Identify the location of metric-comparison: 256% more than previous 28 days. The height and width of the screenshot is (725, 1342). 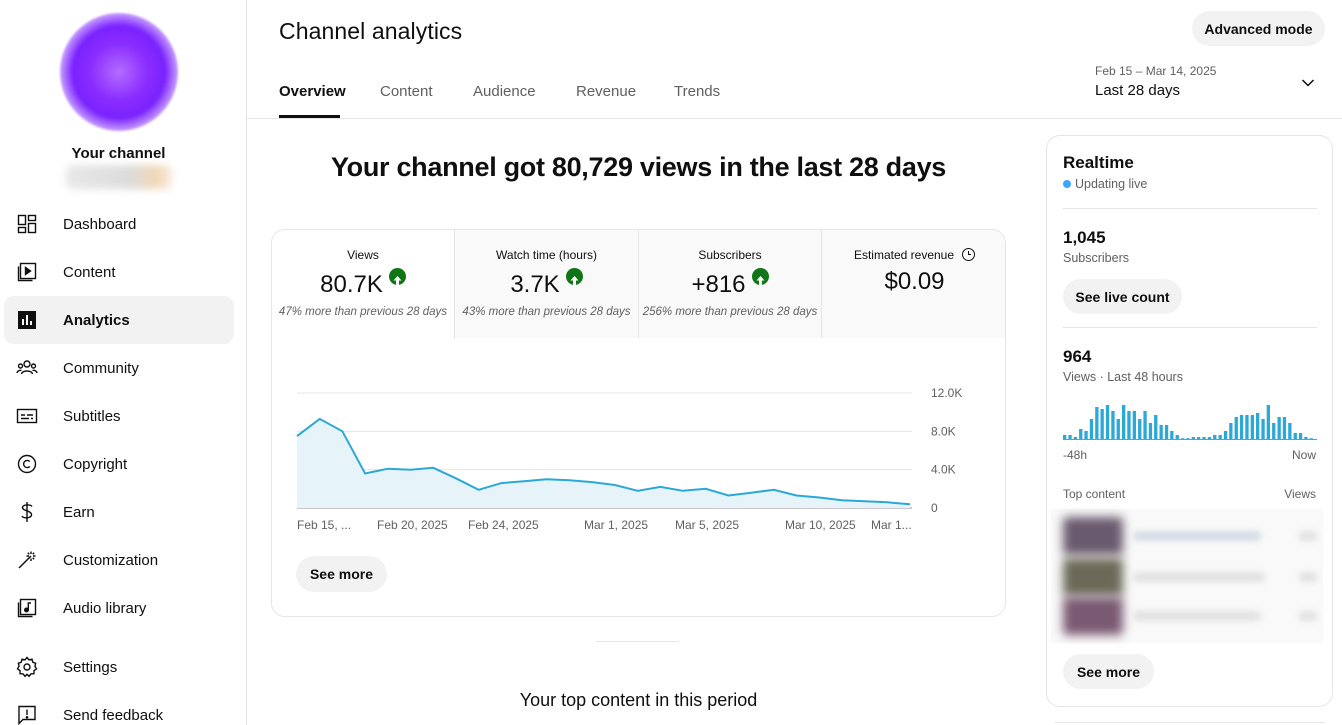
(730, 312).